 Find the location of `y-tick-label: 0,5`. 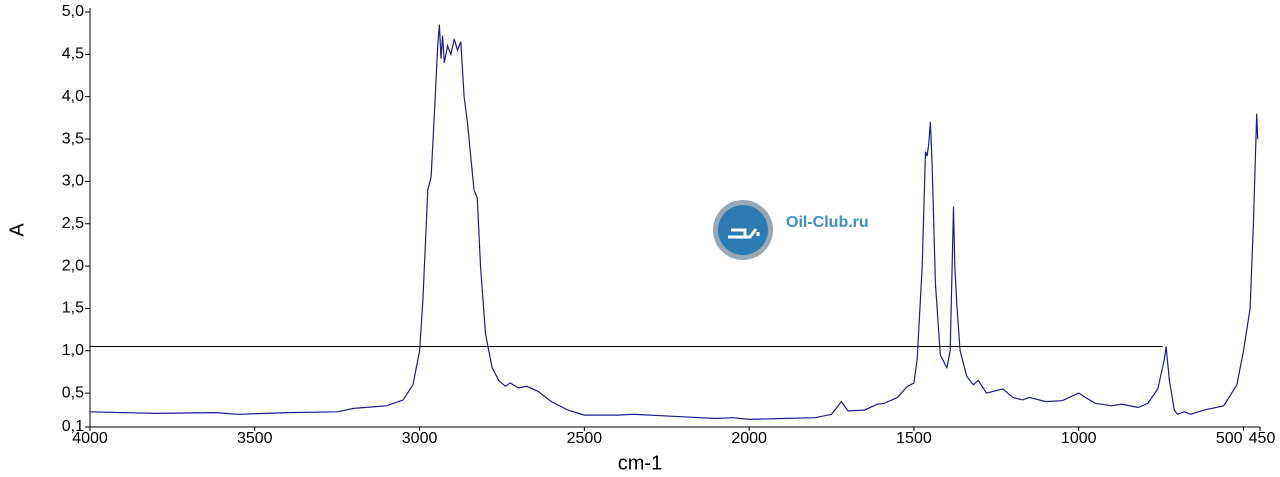

y-tick-label: 0,5 is located at coordinates (73, 392).